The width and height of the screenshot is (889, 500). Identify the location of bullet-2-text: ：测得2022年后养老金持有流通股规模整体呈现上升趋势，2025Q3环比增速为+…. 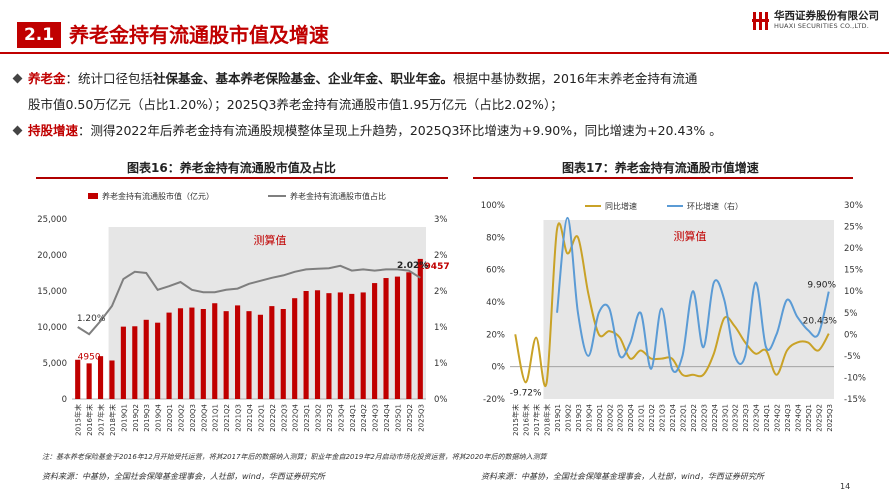
(400, 130).